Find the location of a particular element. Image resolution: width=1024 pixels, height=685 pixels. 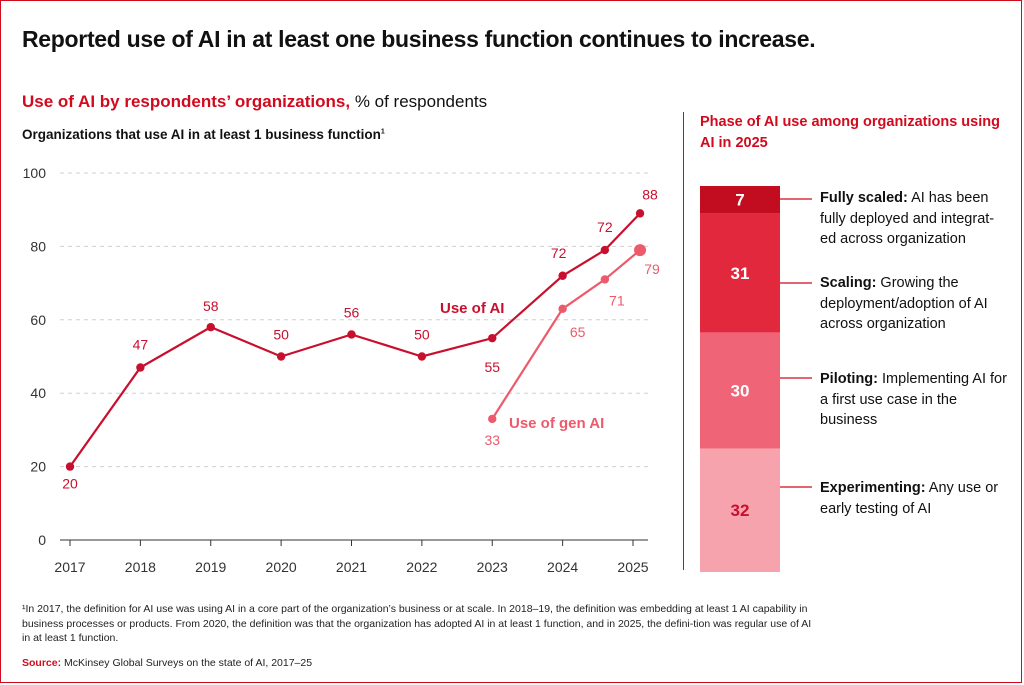

x-tick-label: 2019 is located at coordinates (210, 567).